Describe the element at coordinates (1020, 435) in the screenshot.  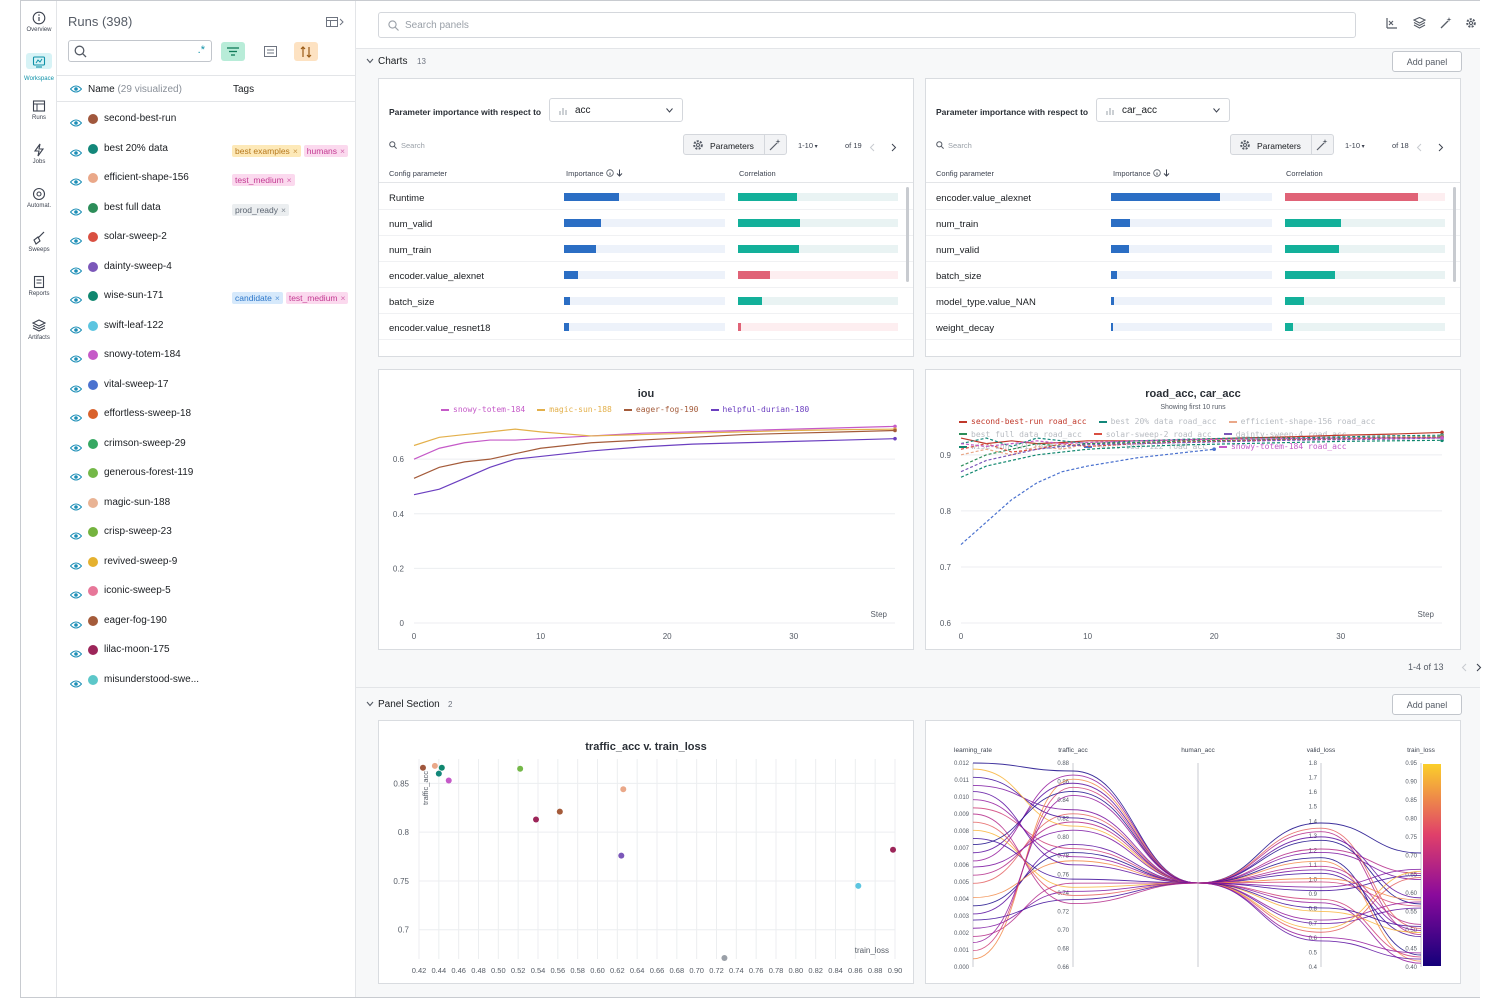
I see `legend-item: best full data road_acc` at that location.